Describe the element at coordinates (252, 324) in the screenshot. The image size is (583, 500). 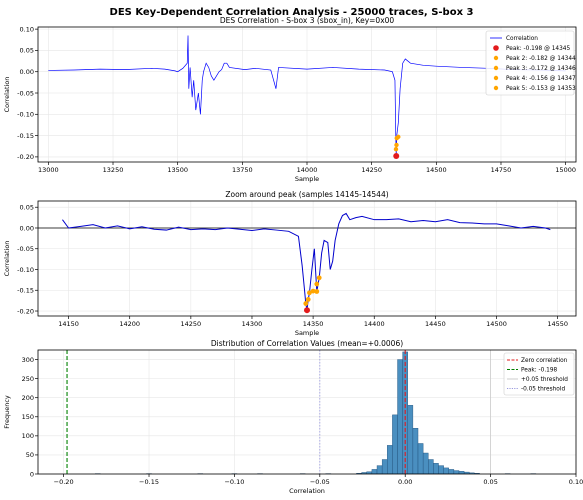
I see `x-tick-label: 14300` at that location.